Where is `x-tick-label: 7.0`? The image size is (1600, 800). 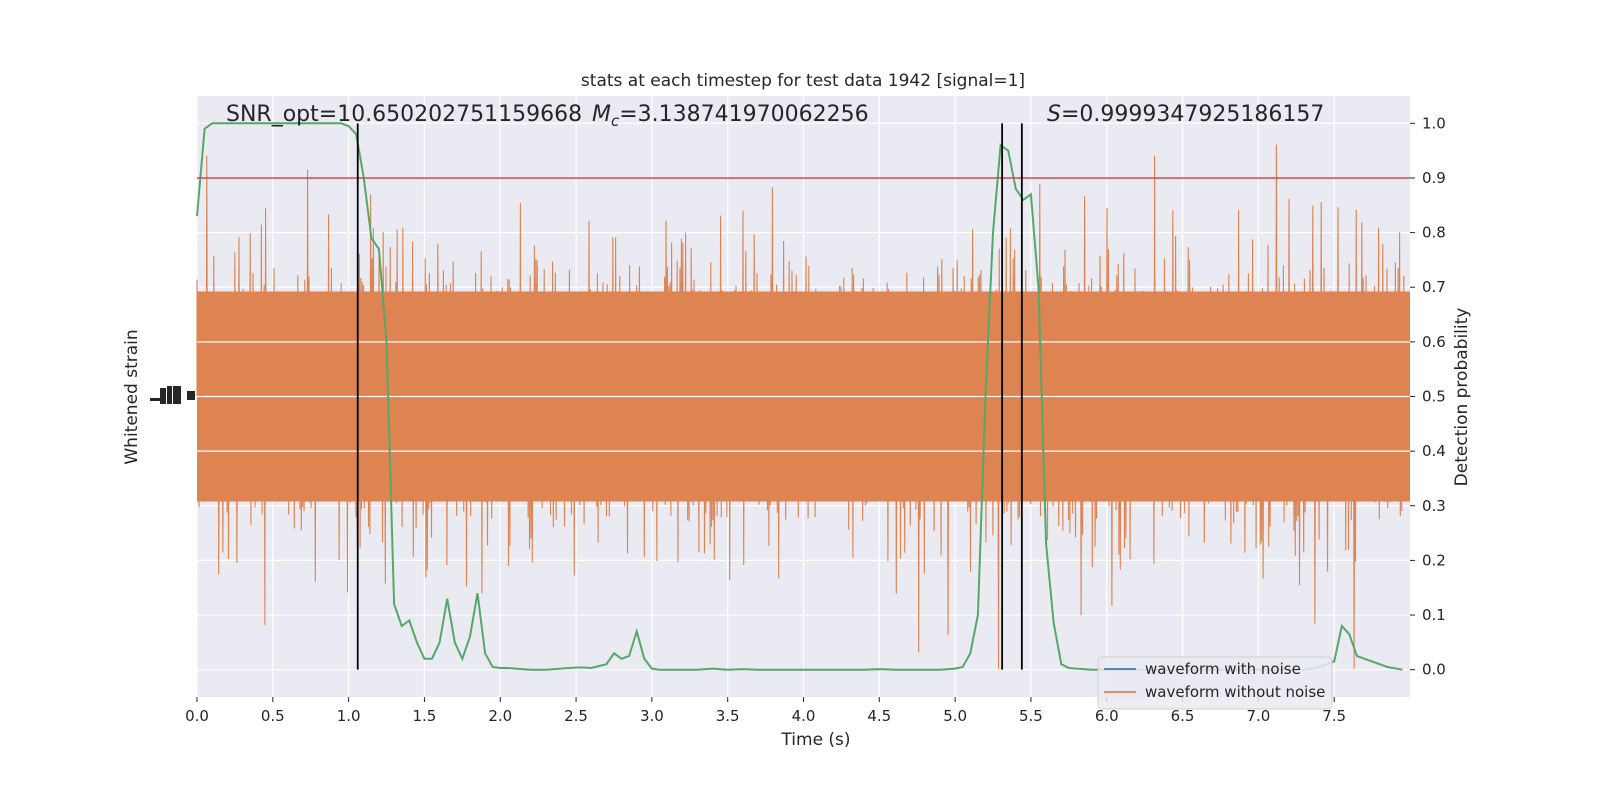
x-tick-label: 7.0 is located at coordinates (1258, 716).